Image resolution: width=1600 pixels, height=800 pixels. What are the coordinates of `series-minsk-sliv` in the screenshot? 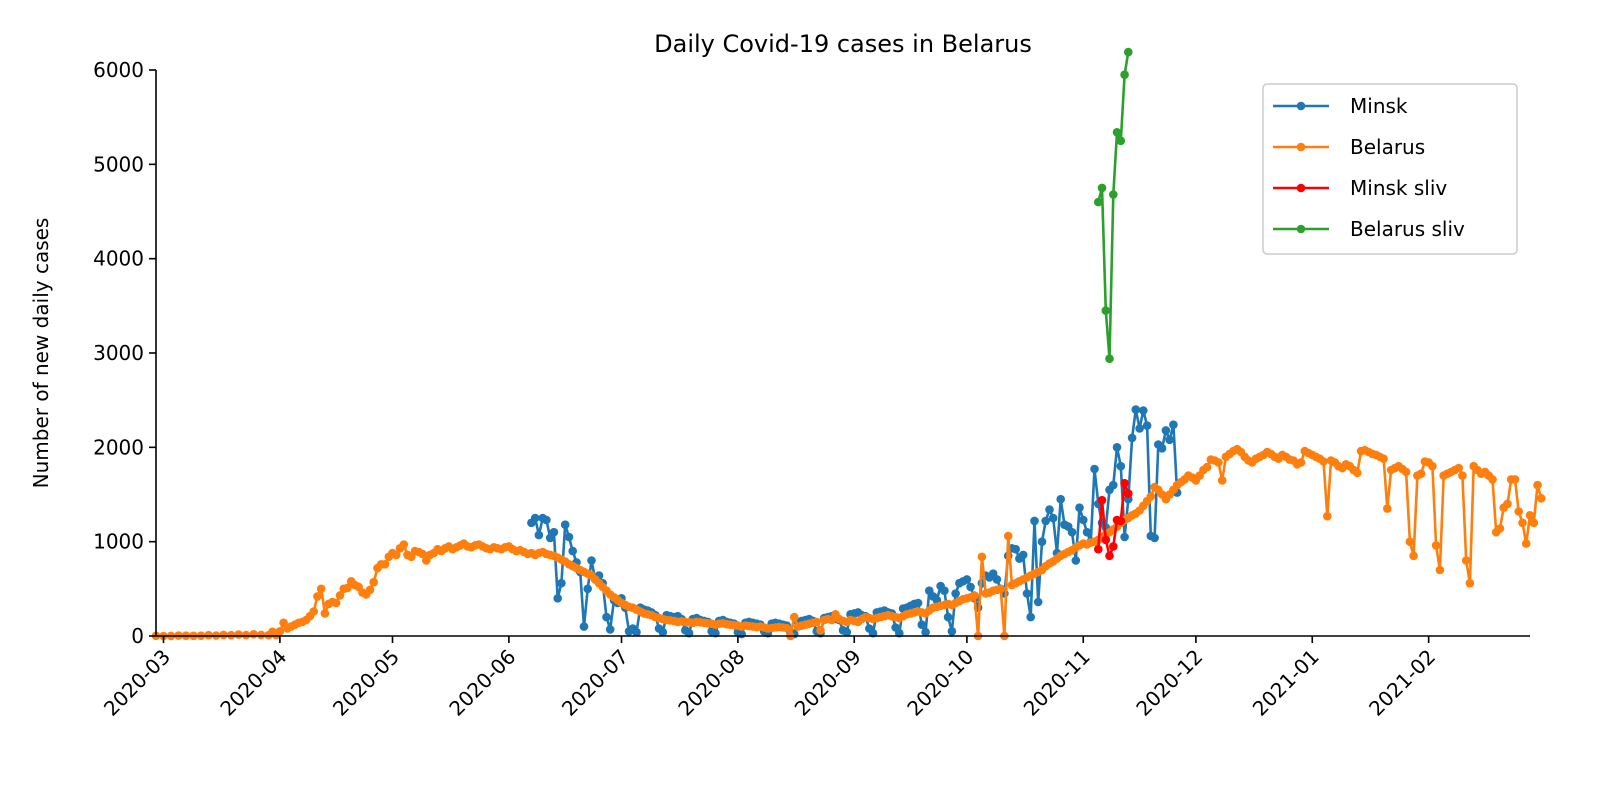 It's located at (1113, 519).